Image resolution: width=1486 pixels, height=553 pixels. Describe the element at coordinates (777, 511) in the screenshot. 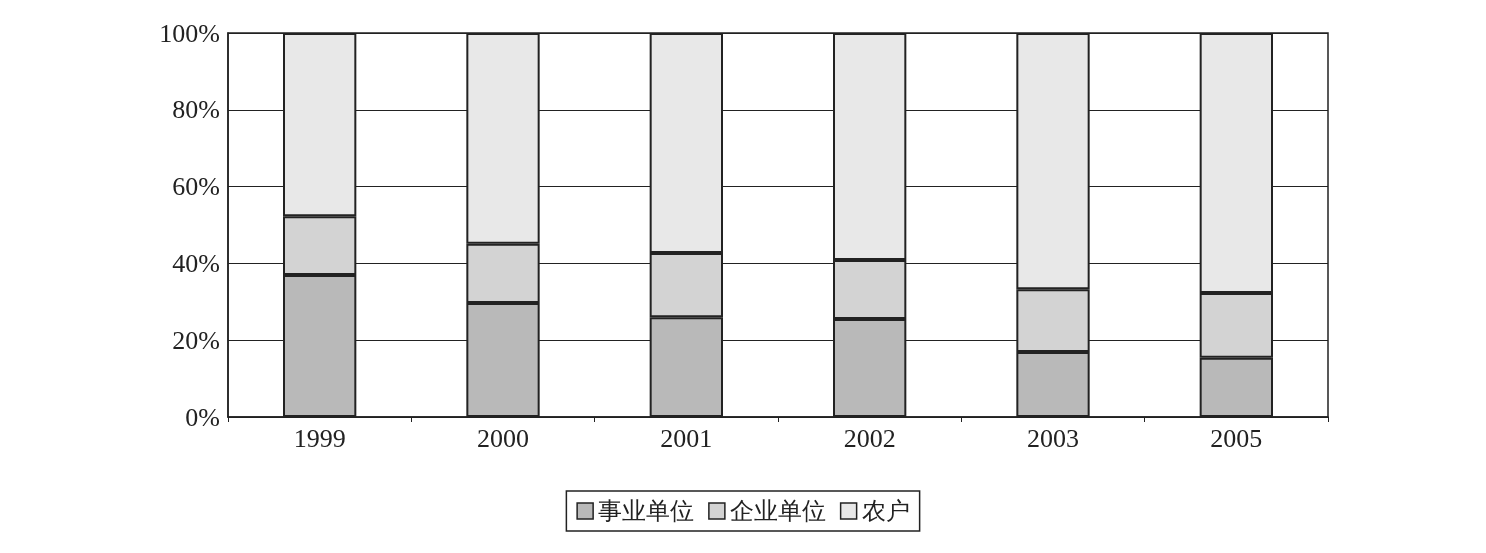

I see `legend-label: 企业单位` at that location.